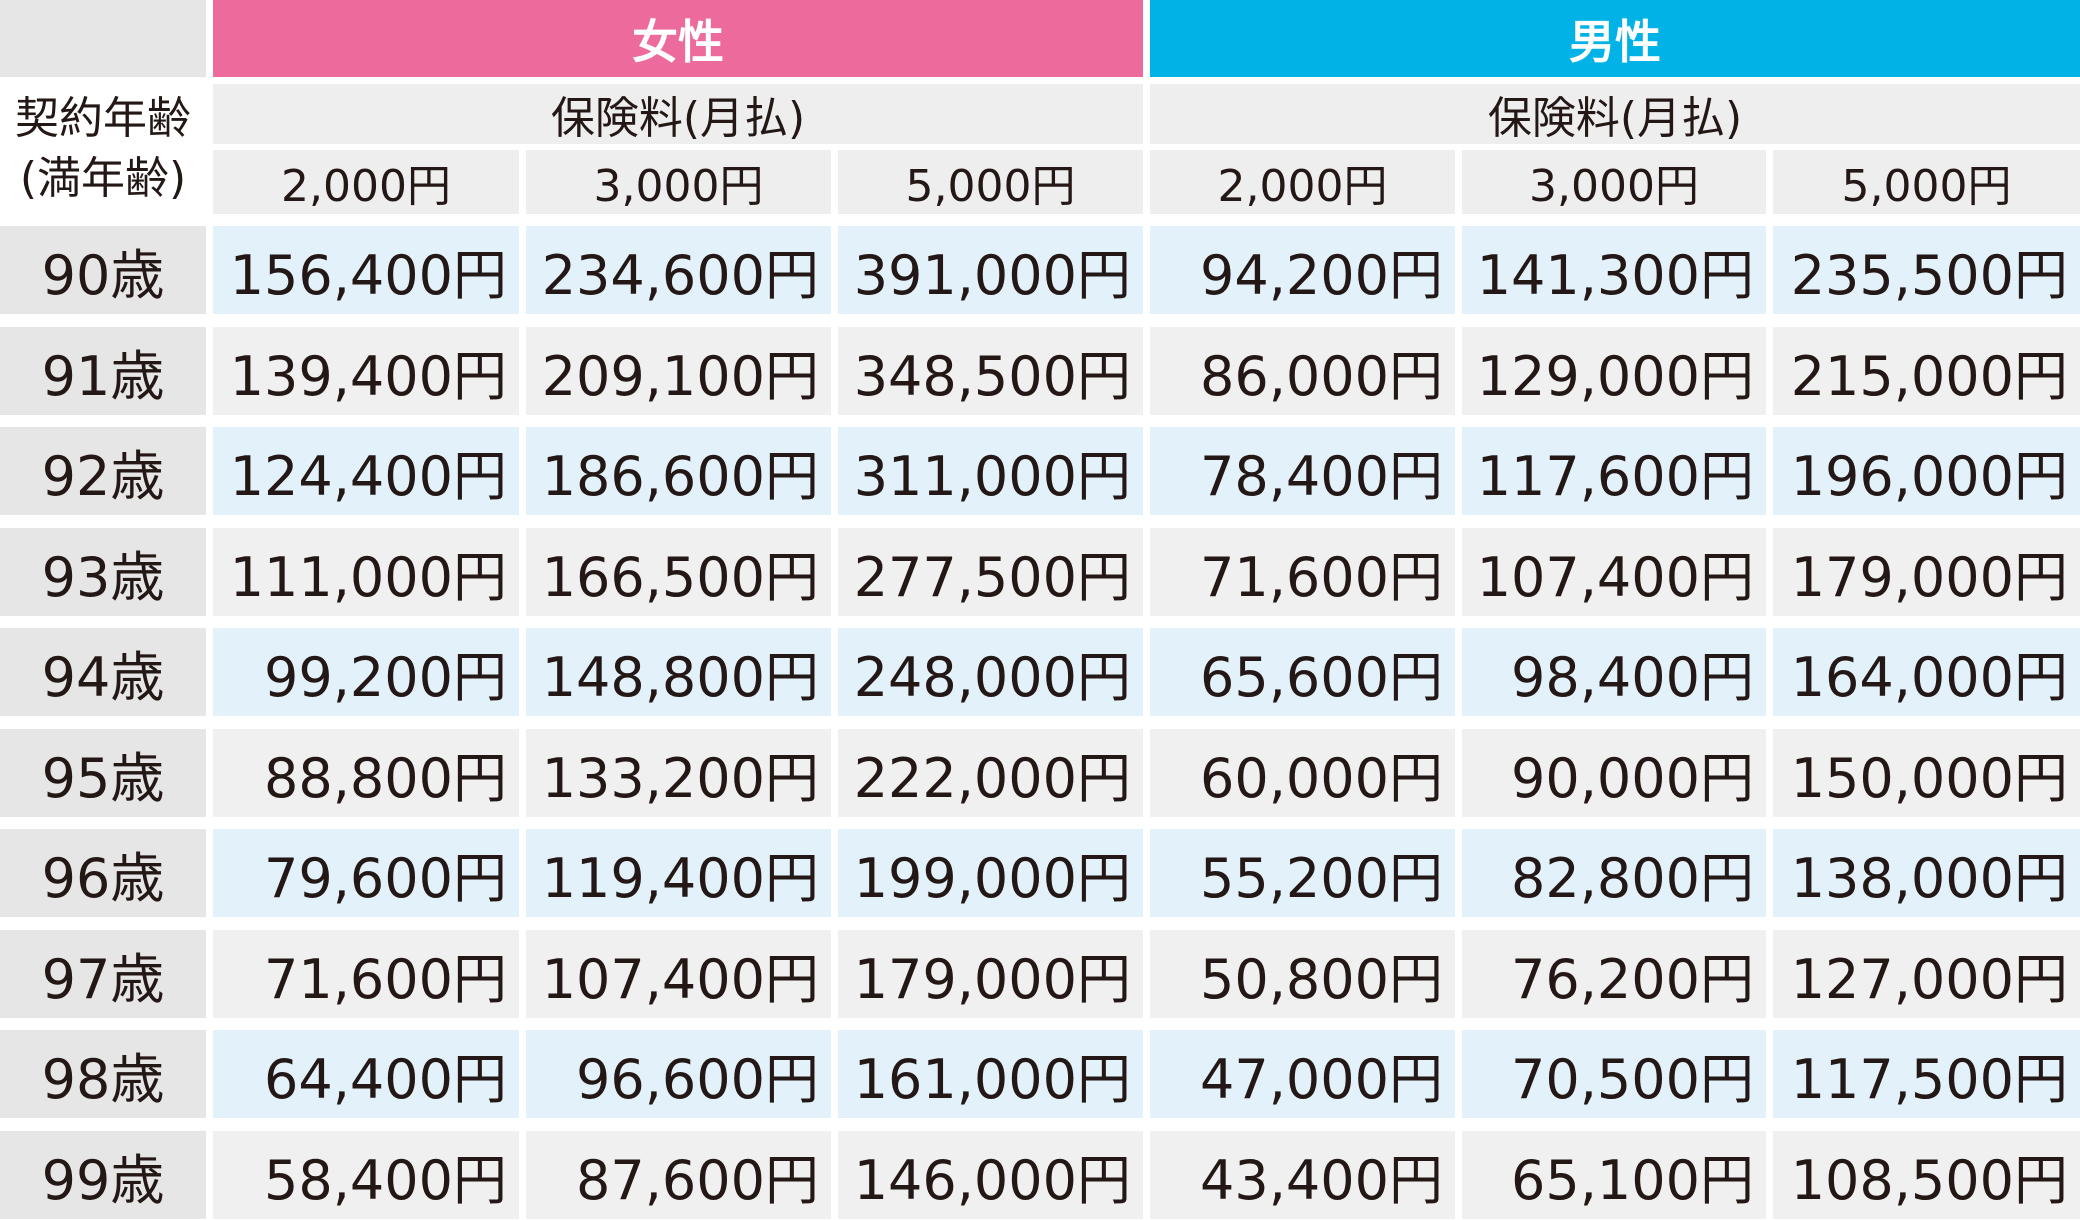 The width and height of the screenshot is (2080, 1220). What do you see at coordinates (103, 471) in the screenshot?
I see `age-cell: 92歳` at bounding box center [103, 471].